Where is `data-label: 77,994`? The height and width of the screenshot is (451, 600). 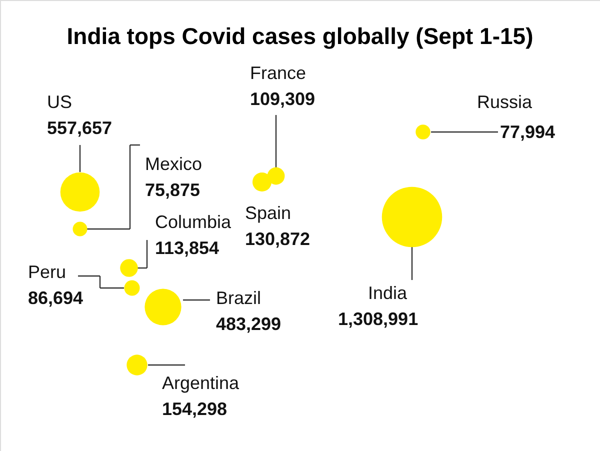 data-label: 77,994 is located at coordinates (528, 132).